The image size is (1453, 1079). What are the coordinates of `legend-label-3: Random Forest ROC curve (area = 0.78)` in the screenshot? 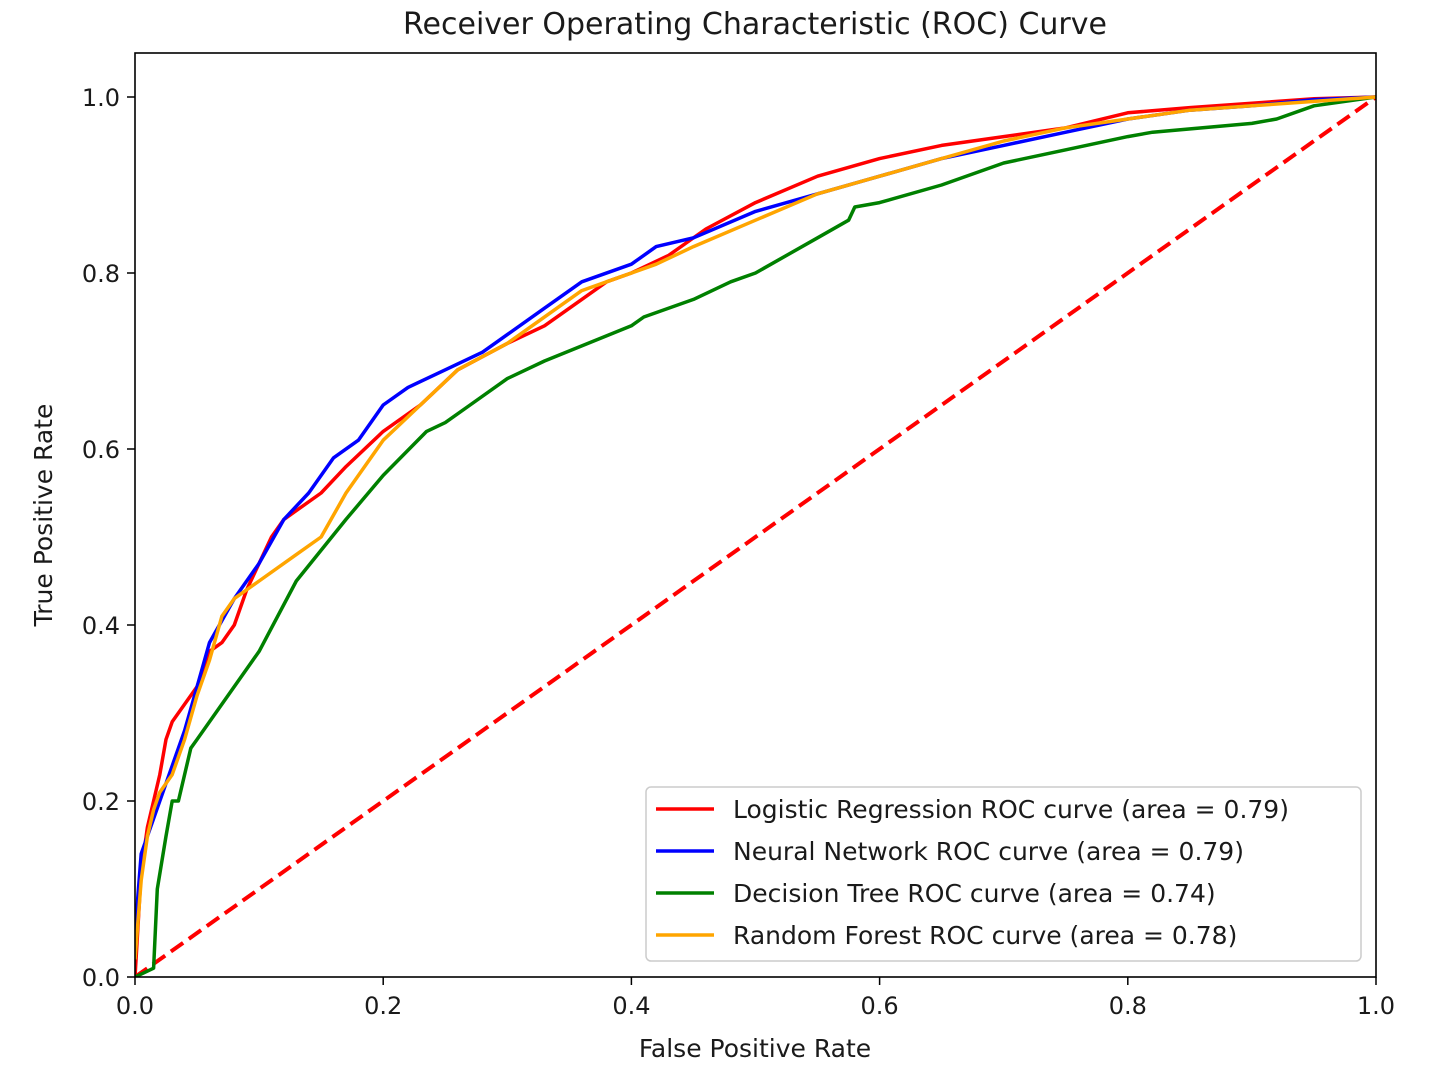 It's located at (985, 935).